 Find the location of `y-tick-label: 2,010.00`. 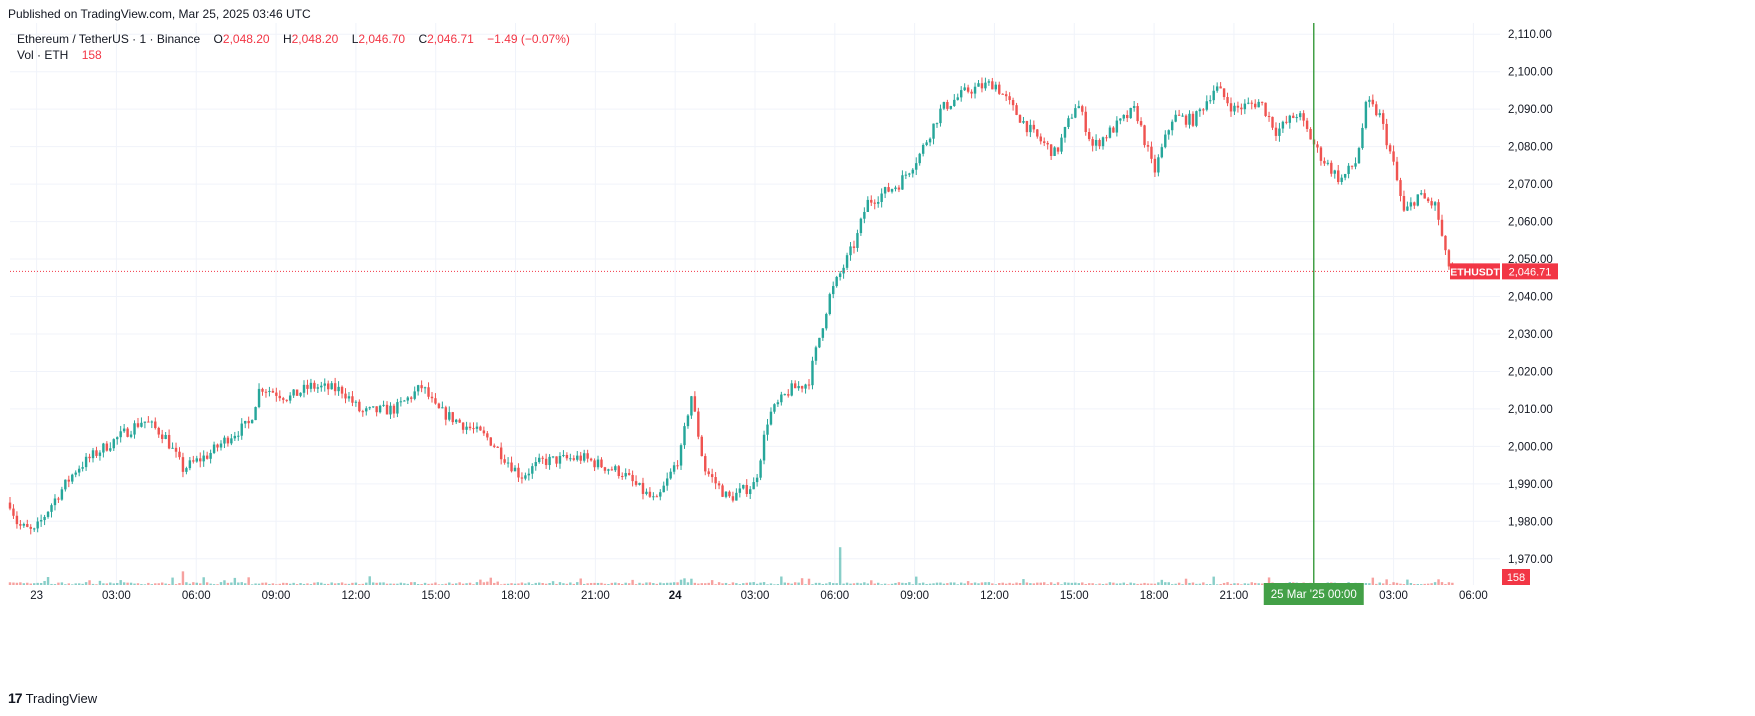

y-tick-label: 2,010.00 is located at coordinates (1530, 410).